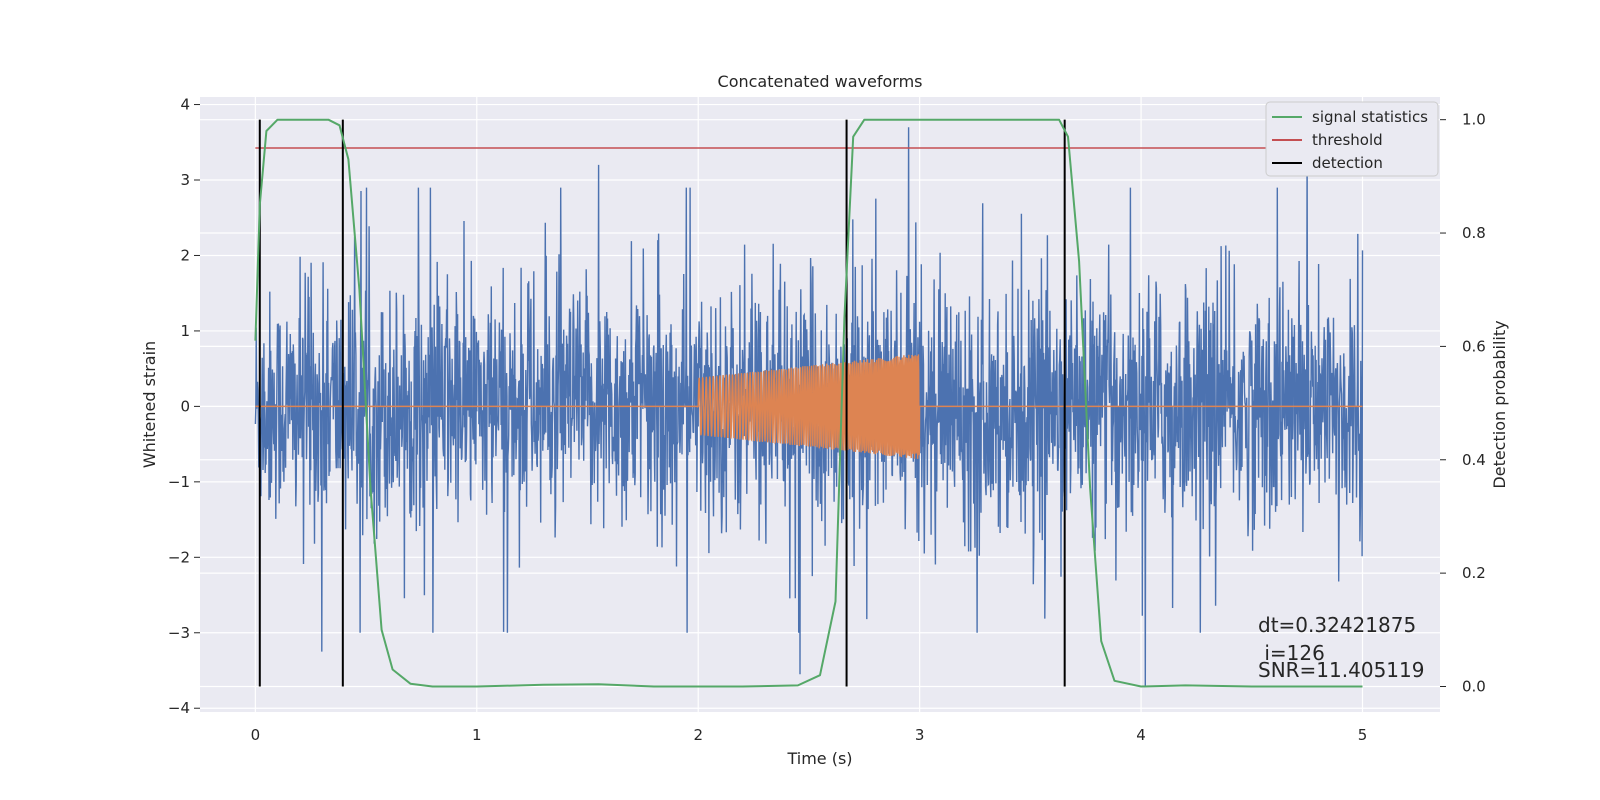 The height and width of the screenshot is (800, 1600). I want to click on y-tick-label: 1, so click(185, 331).